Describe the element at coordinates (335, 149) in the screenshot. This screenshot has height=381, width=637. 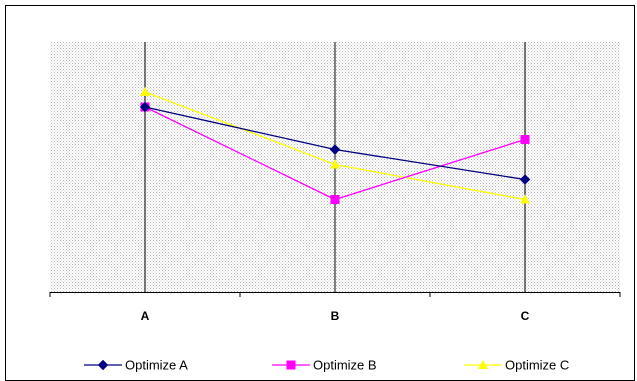
I see `data-point-optimize-a-B` at that location.